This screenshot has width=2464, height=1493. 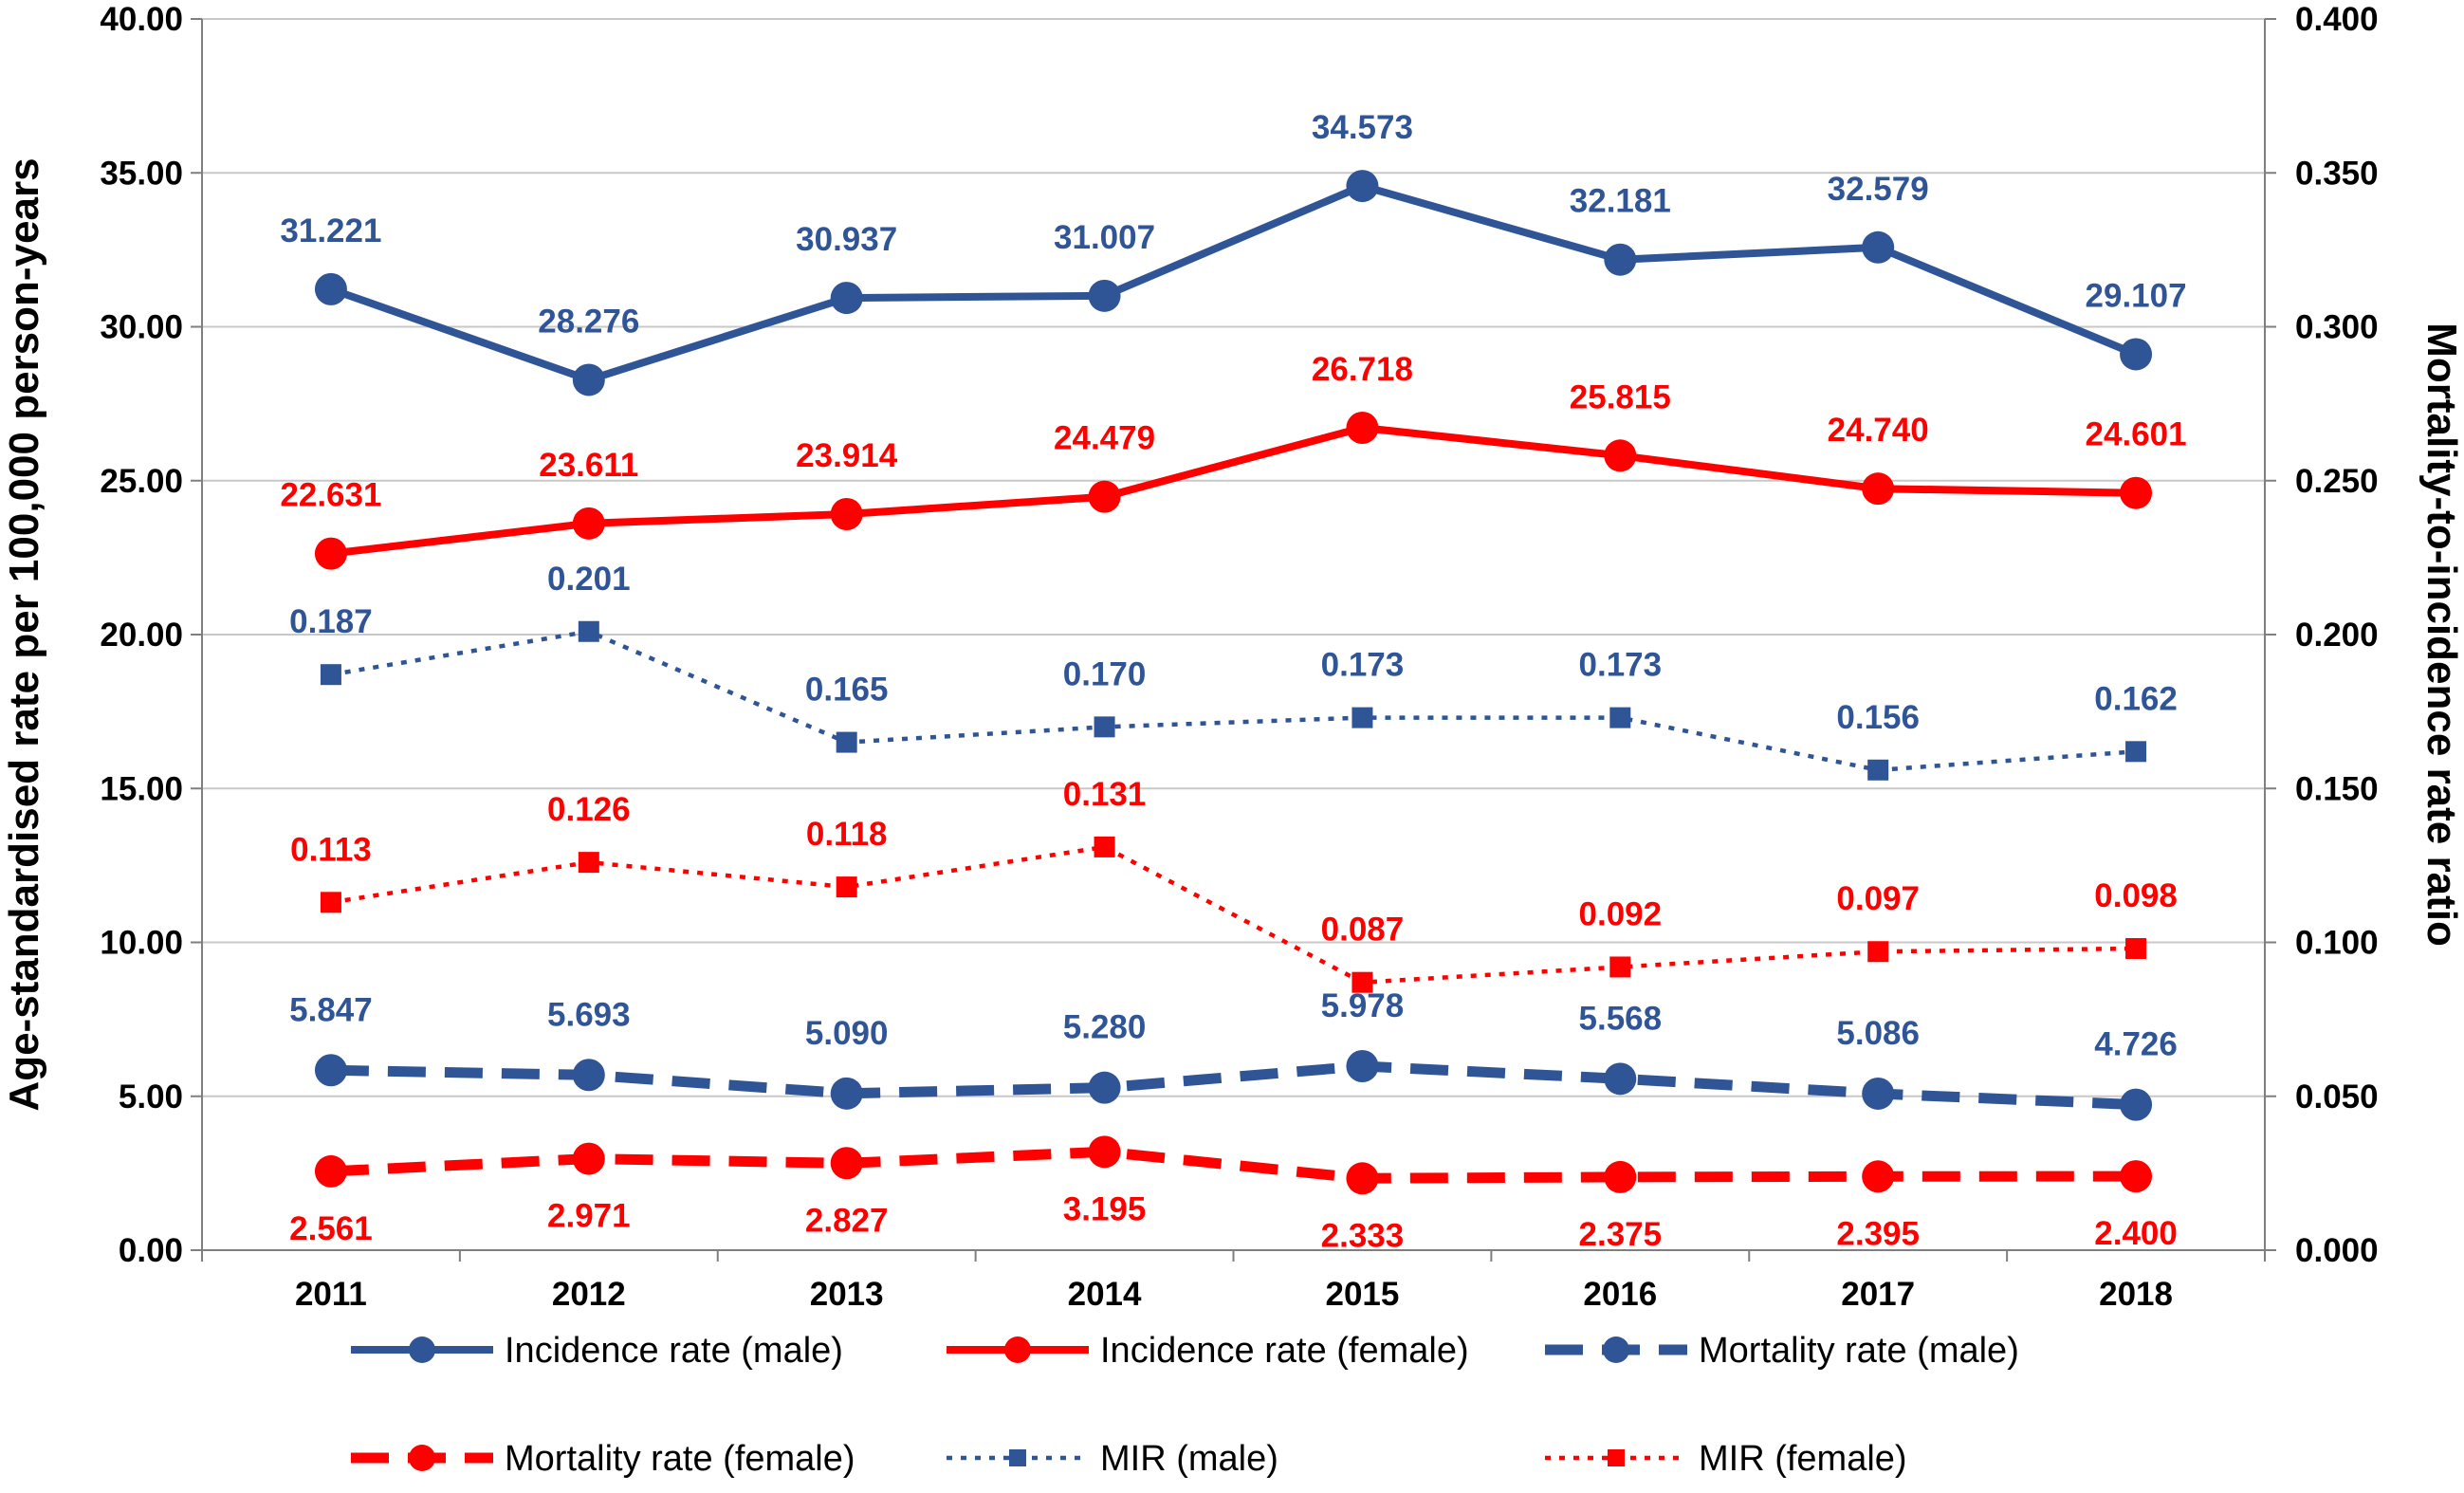 I want to click on data-label: 5.090, so click(x=847, y=1033).